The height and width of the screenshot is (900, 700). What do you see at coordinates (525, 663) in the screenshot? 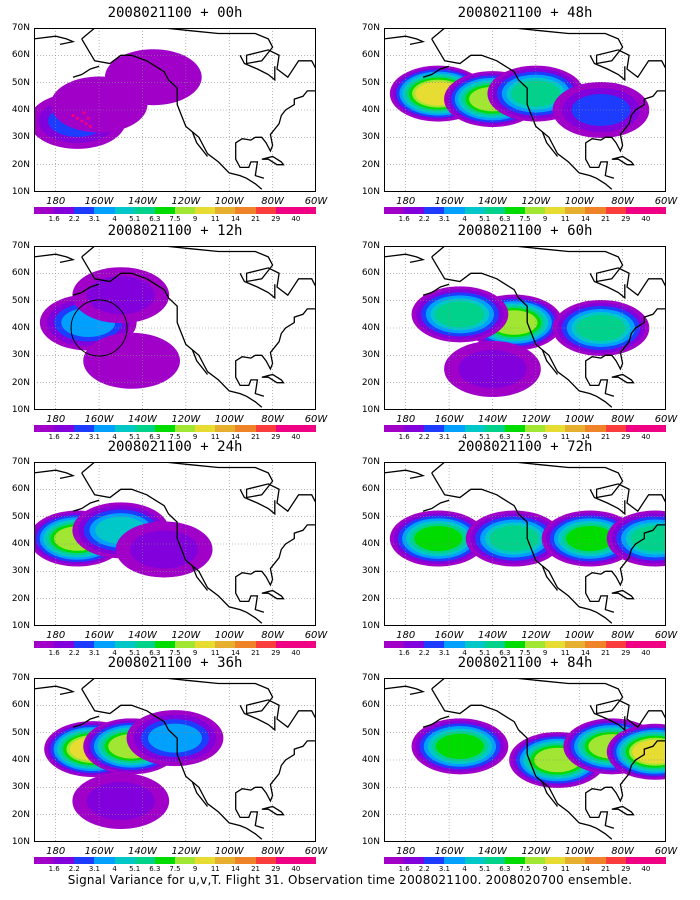
I see `panel-title: 2008021100 + 84h` at bounding box center [525, 663].